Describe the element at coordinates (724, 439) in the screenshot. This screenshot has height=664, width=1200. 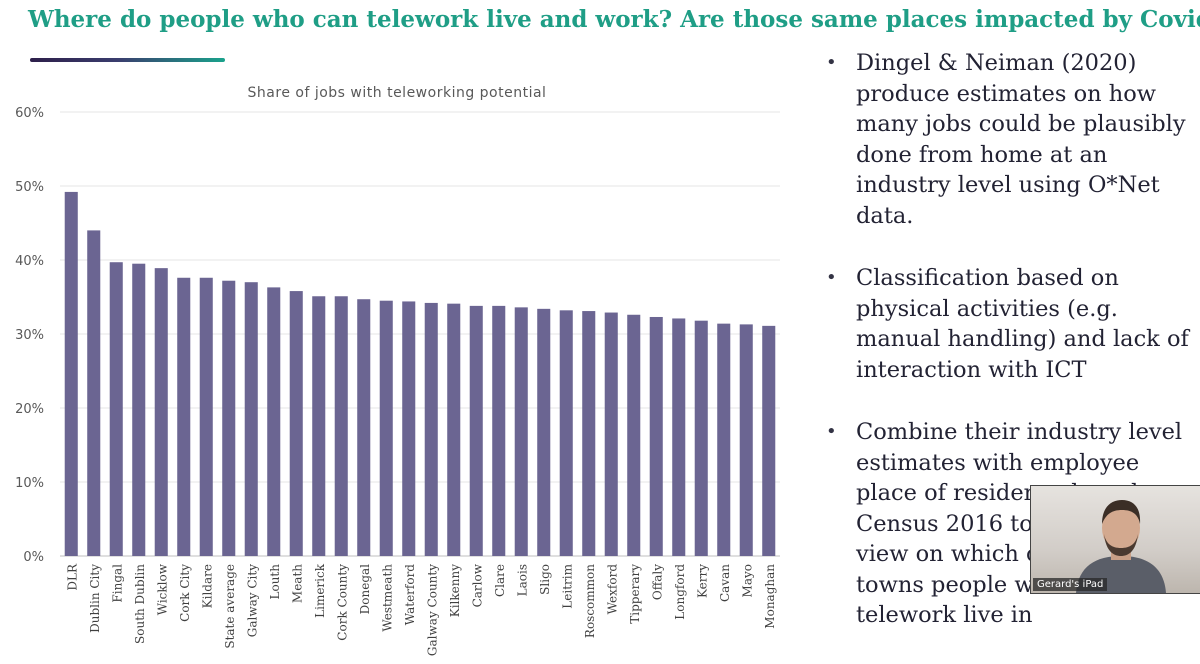
I see `bar-cavan` at that location.